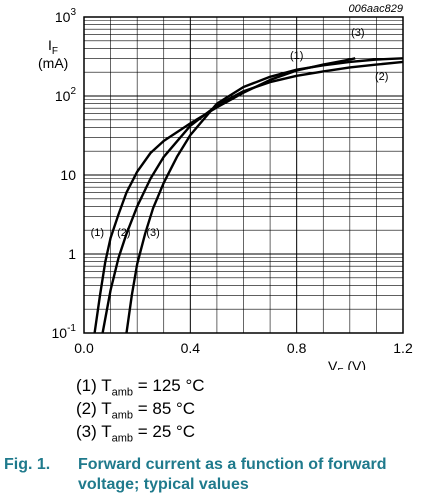 This screenshot has width=448, height=499. Describe the element at coordinates (27, 464) in the screenshot. I see `figure-number: Fig. 1.` at that location.